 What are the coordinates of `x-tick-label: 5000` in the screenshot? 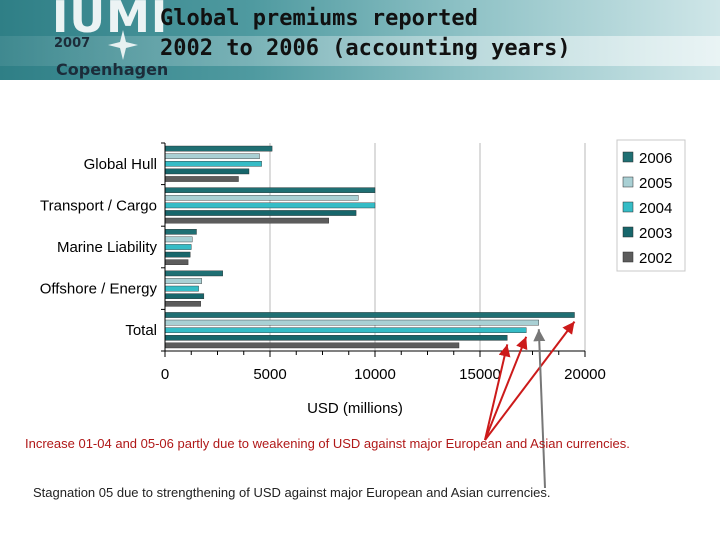 It's located at (269, 374).